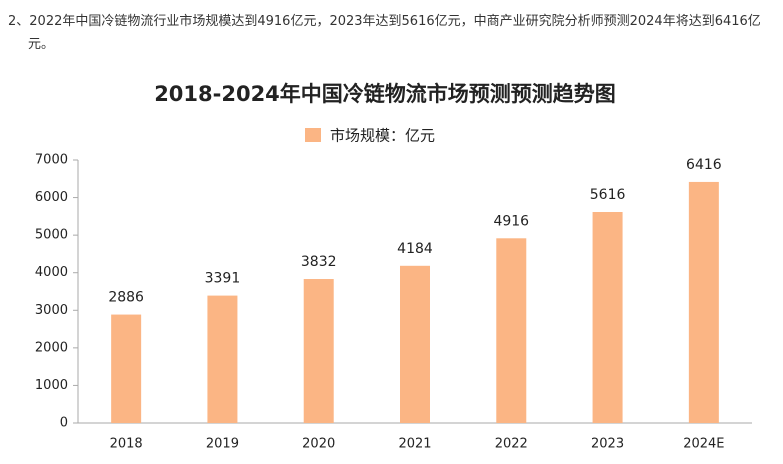 This screenshot has height=464, width=783. What do you see at coordinates (511, 221) in the screenshot?
I see `data-label: 4916` at bounding box center [511, 221].